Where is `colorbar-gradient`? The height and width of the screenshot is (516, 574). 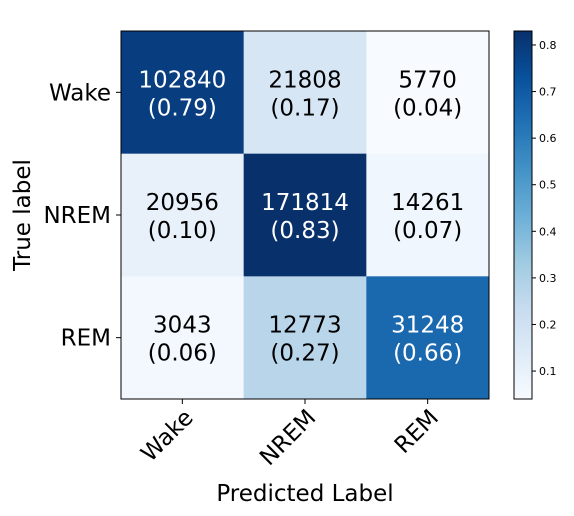
colorbar-gradient is located at coordinates (523, 215).